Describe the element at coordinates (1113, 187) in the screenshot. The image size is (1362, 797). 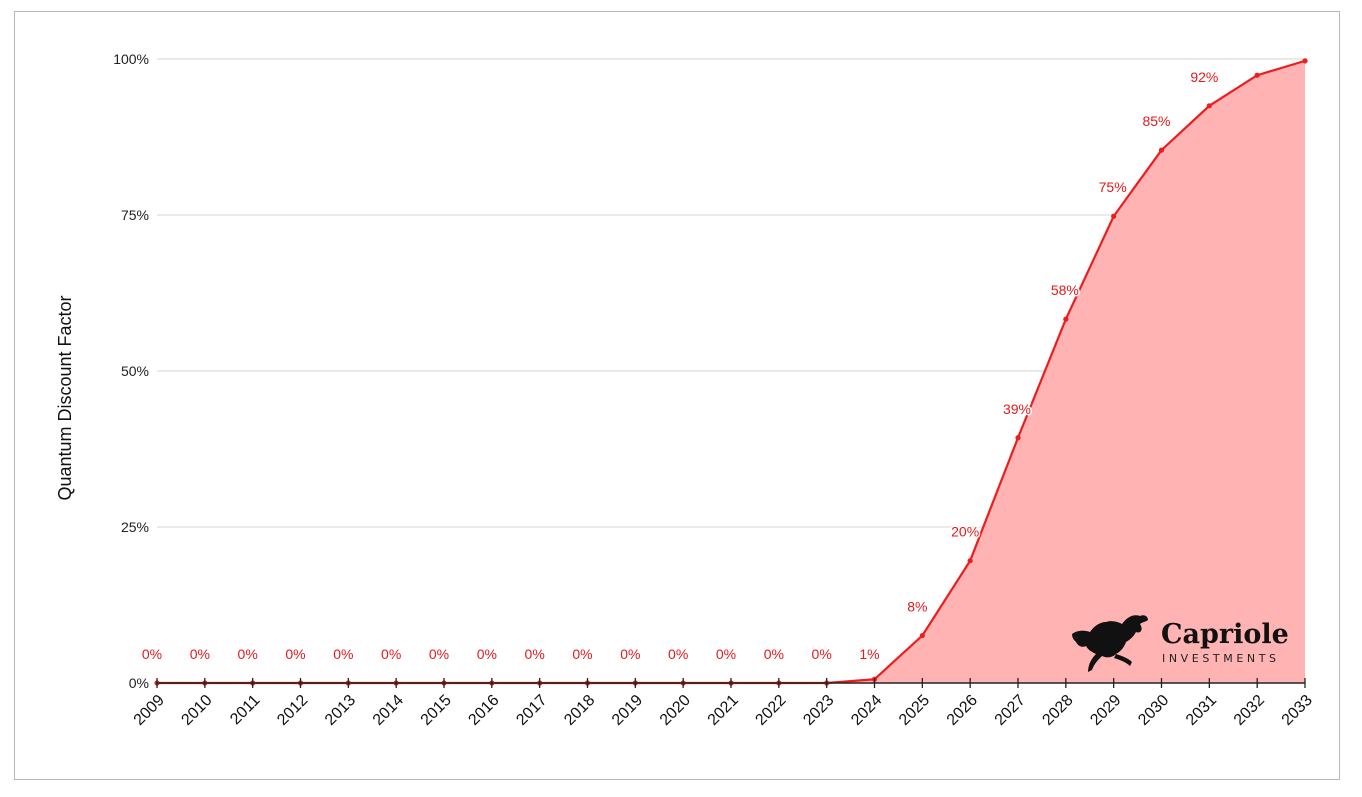
I see `data-label: 75%` at that location.